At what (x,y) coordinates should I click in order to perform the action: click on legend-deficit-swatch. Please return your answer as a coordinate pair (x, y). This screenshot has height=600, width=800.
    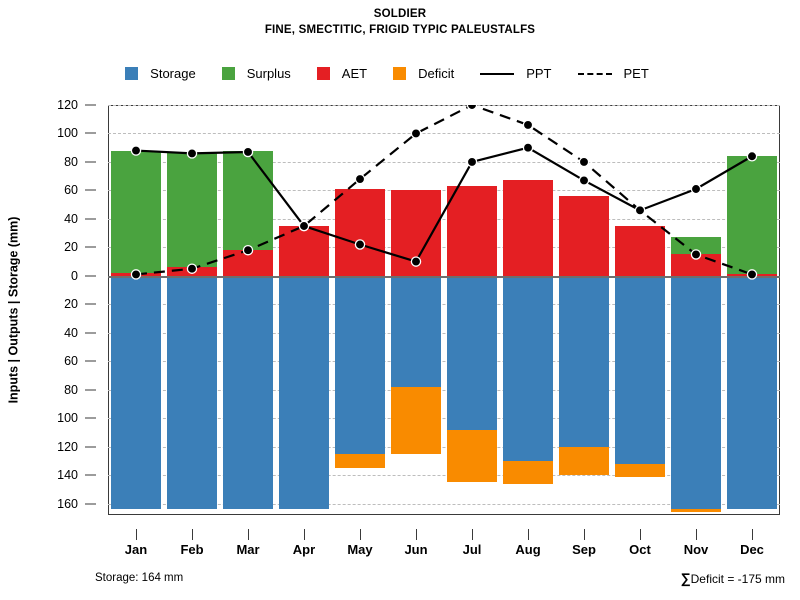
    Looking at the image, I should click on (400, 73).